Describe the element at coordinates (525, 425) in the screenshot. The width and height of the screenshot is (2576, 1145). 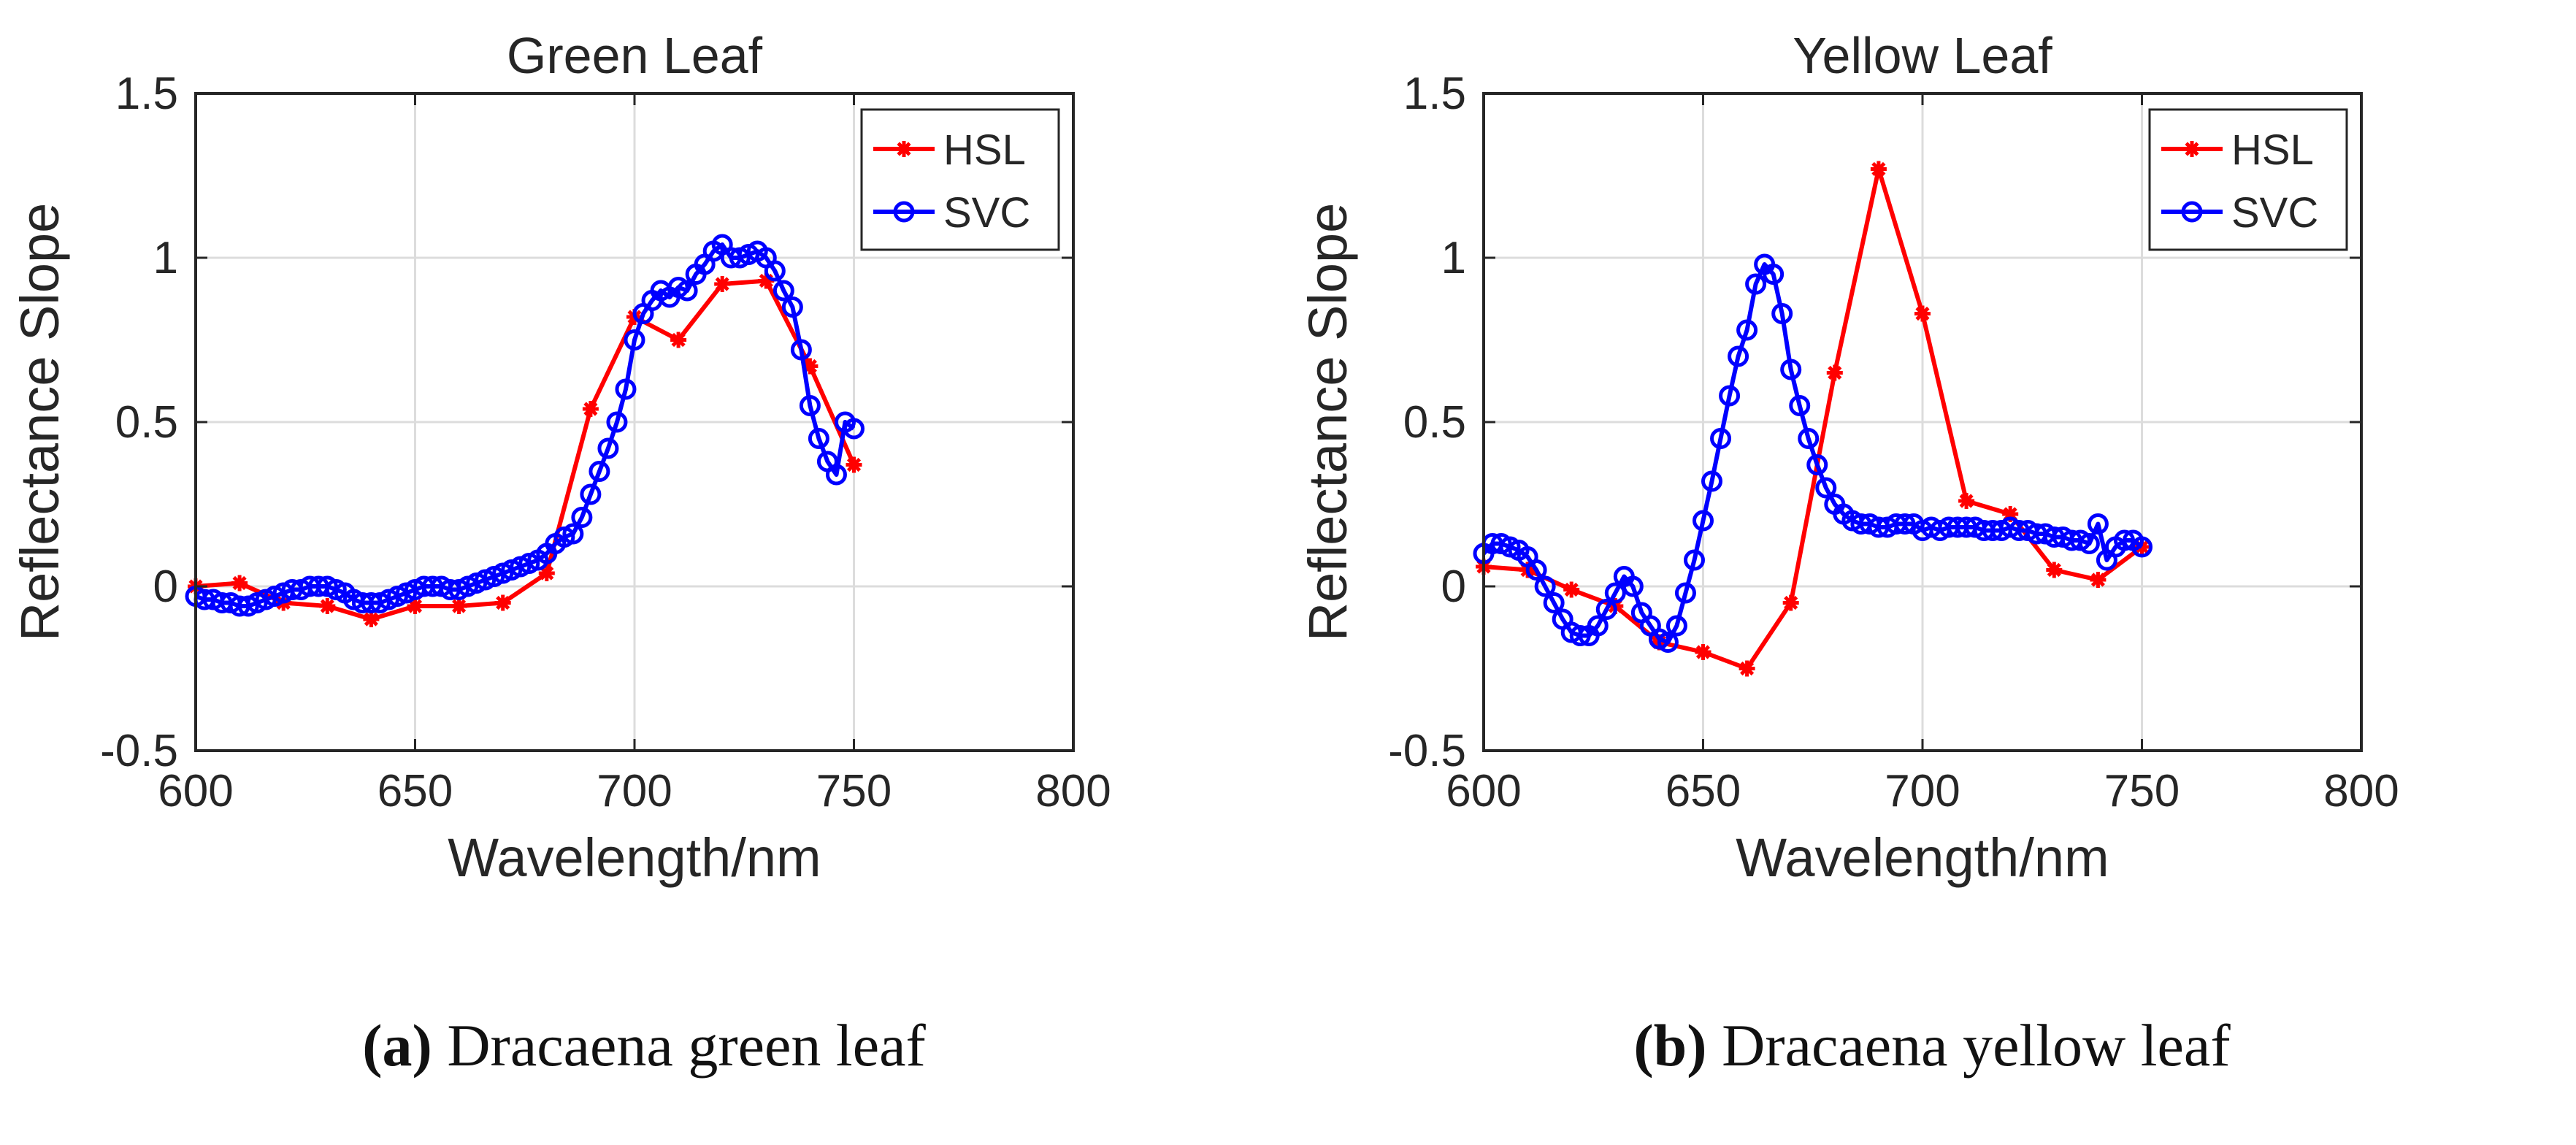
I see `c0-series-svc-line` at that location.